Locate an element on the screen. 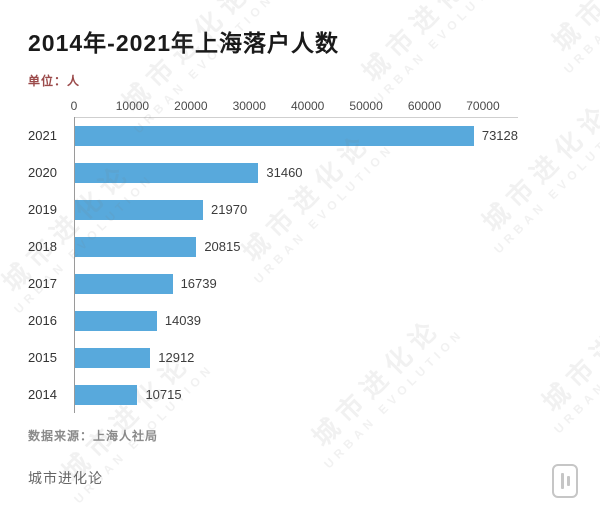 The height and width of the screenshot is (510, 600). year-label: 2015 is located at coordinates (42, 357).